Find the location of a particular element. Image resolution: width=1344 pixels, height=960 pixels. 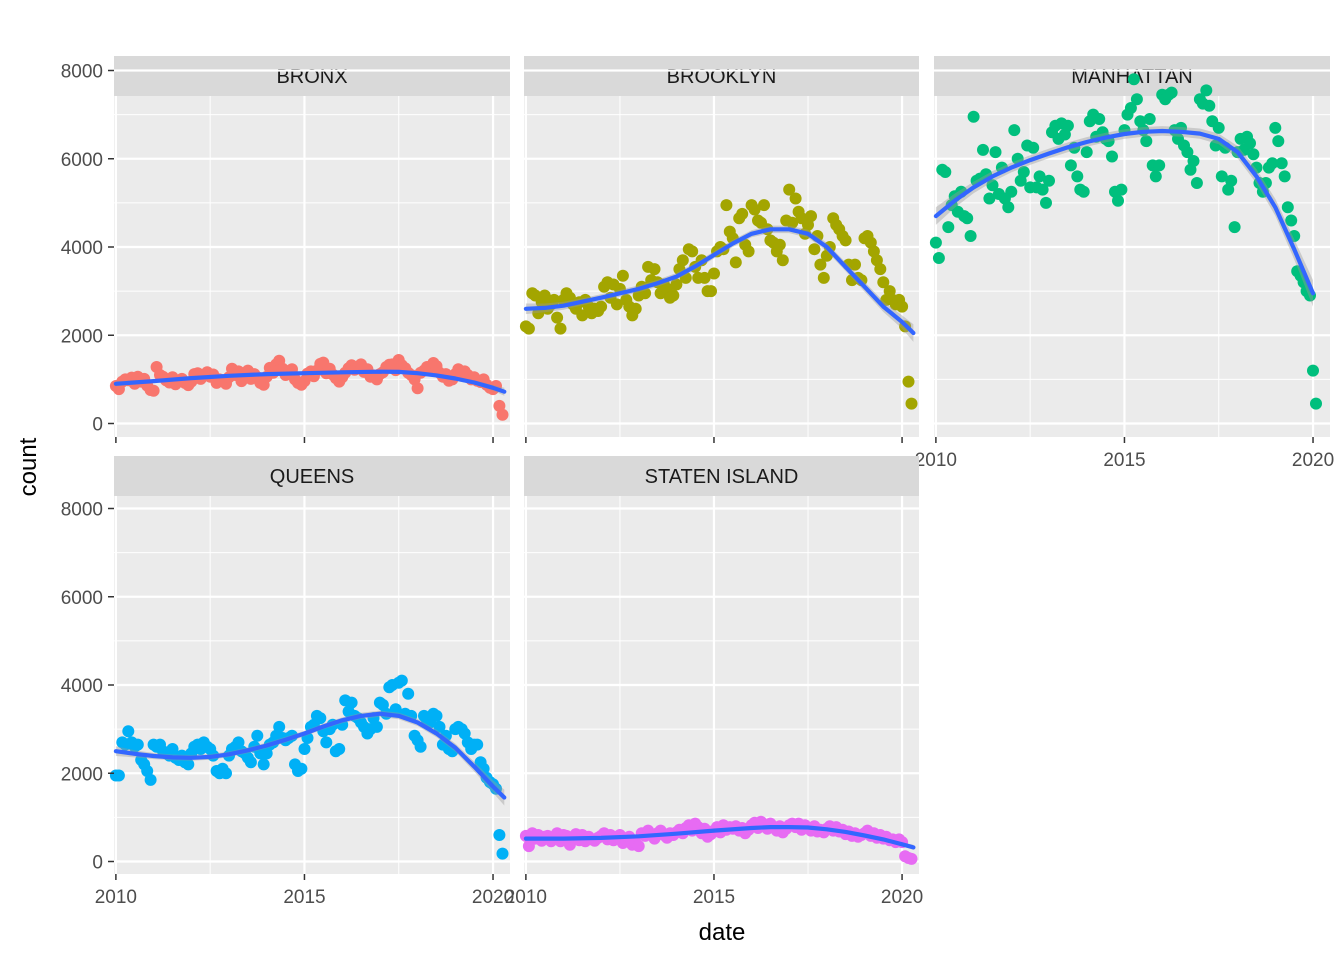

panel-staten-island: STATEN ISLAND 2010 2015 2020 is located at coordinates (714, 682).